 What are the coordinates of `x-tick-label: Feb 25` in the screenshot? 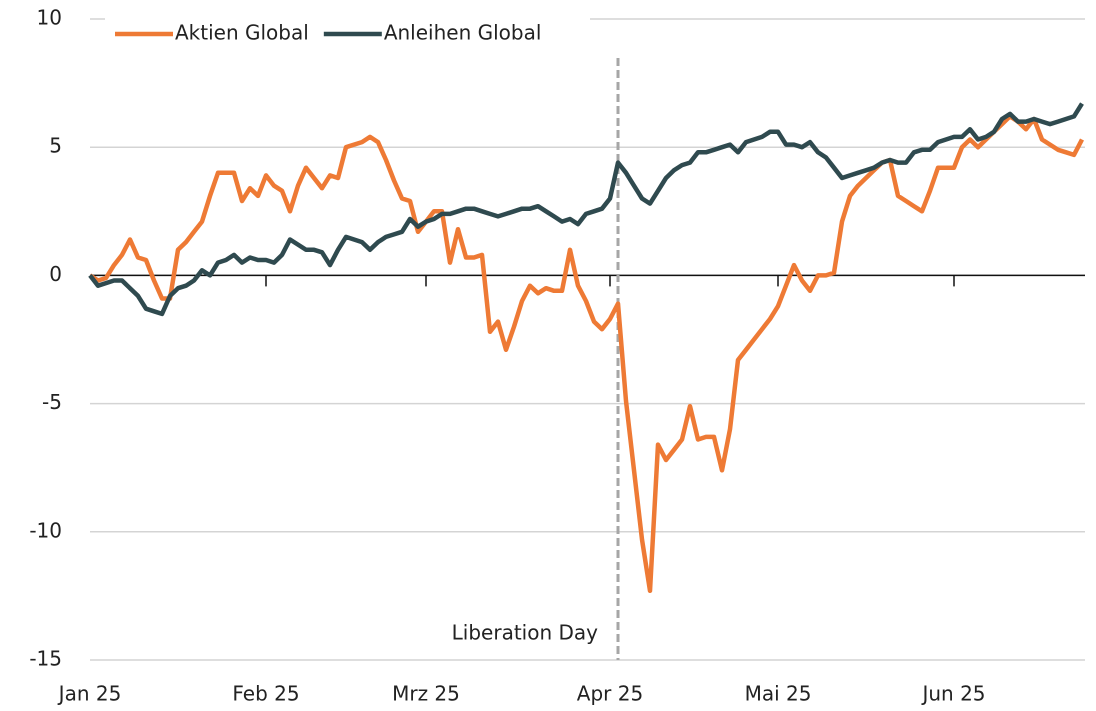 It's located at (265, 694).